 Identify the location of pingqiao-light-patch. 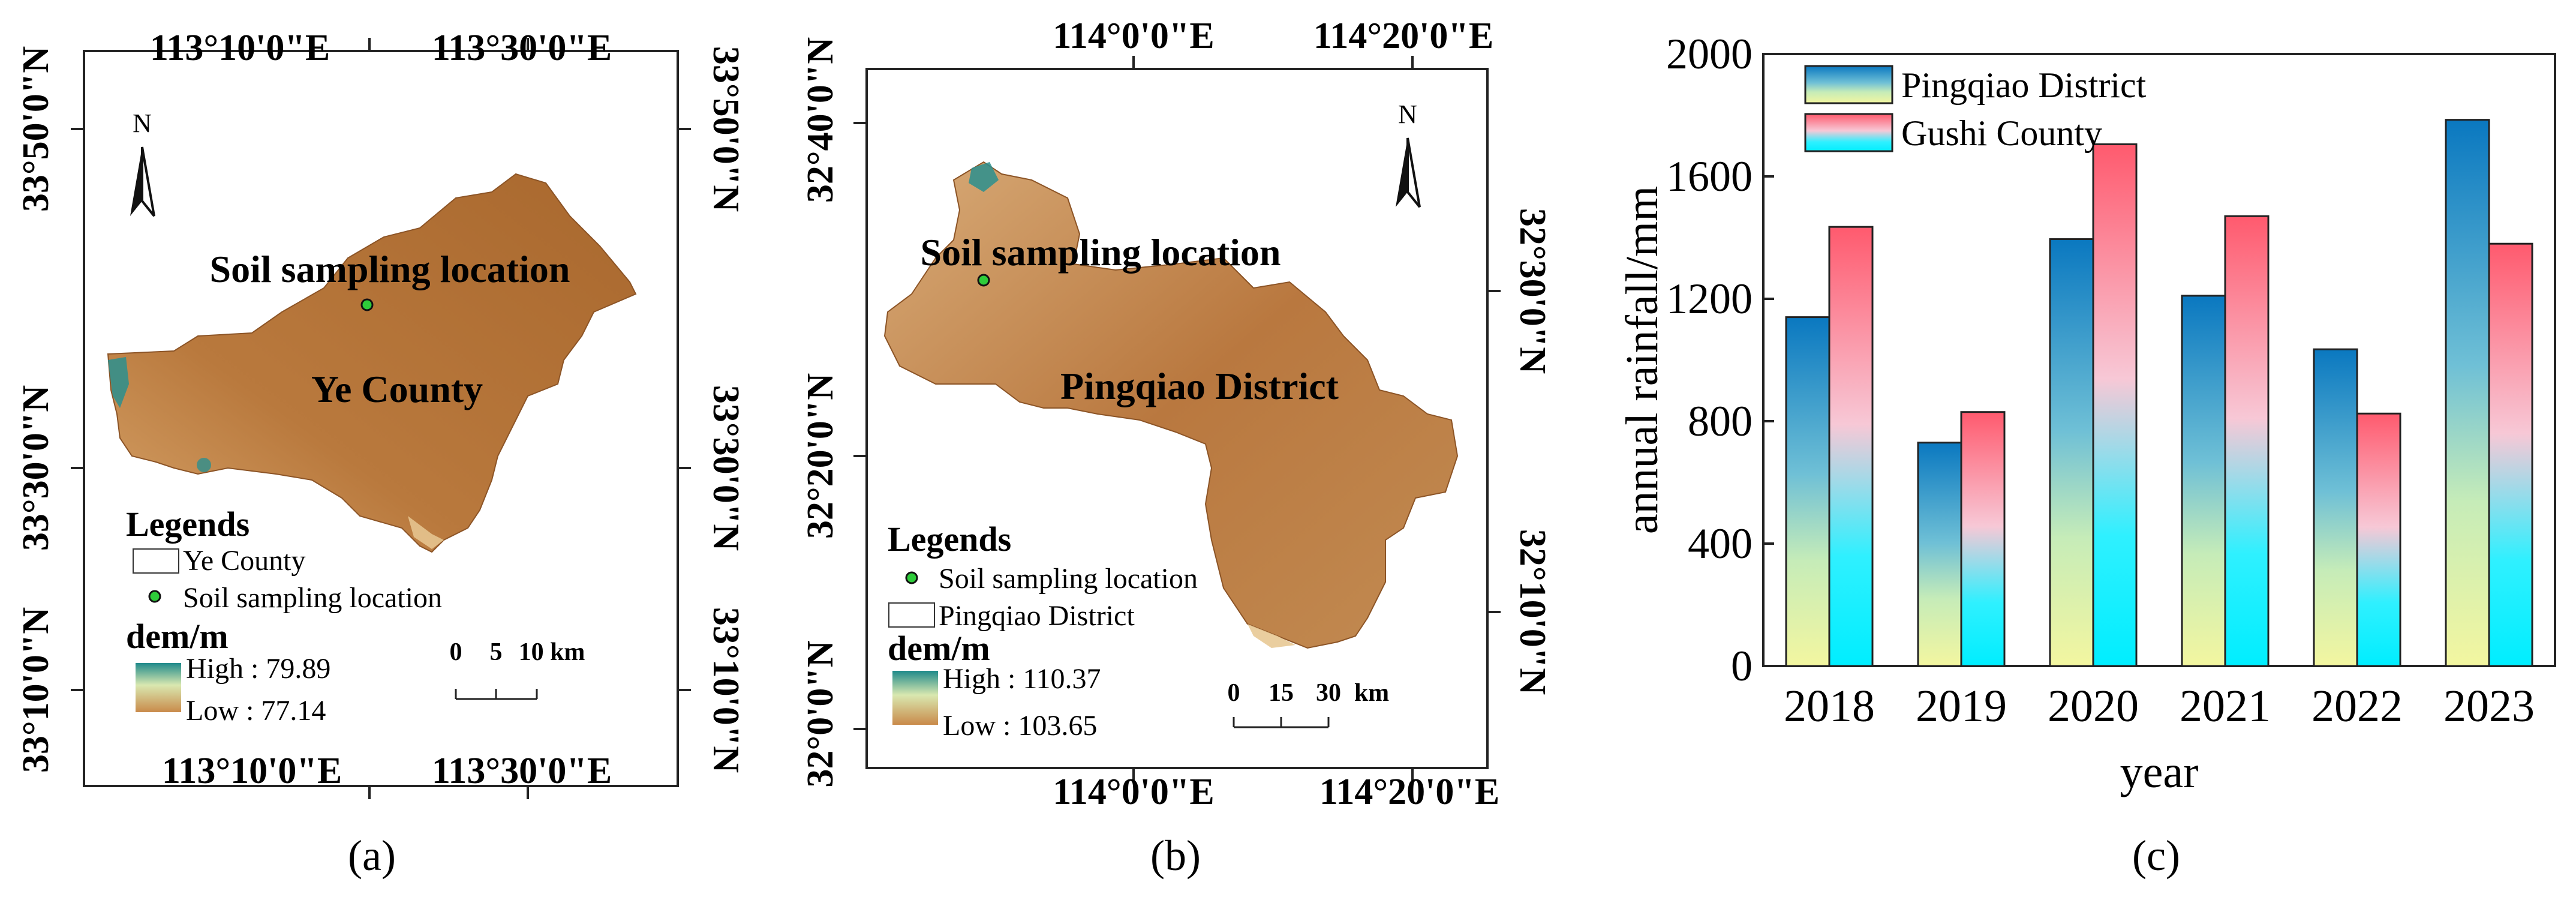
(1272, 636).